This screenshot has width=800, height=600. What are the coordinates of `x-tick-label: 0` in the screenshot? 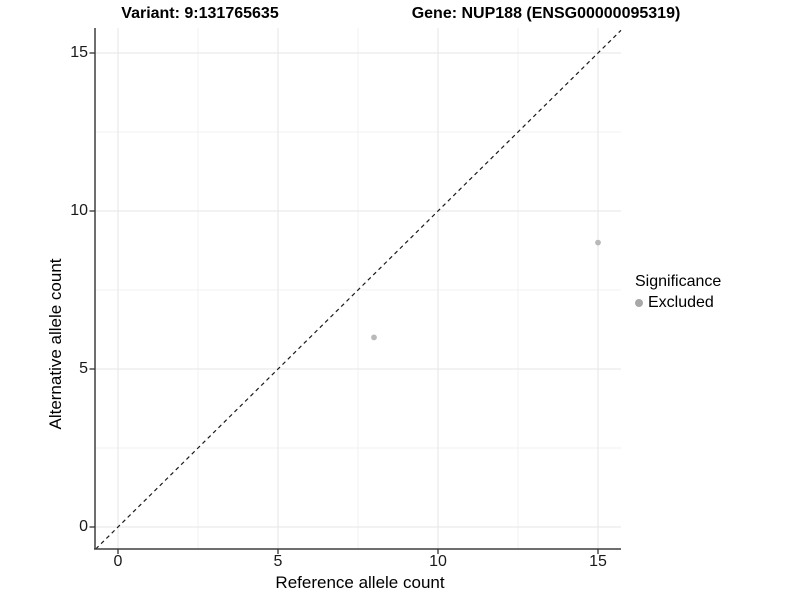 It's located at (118, 561).